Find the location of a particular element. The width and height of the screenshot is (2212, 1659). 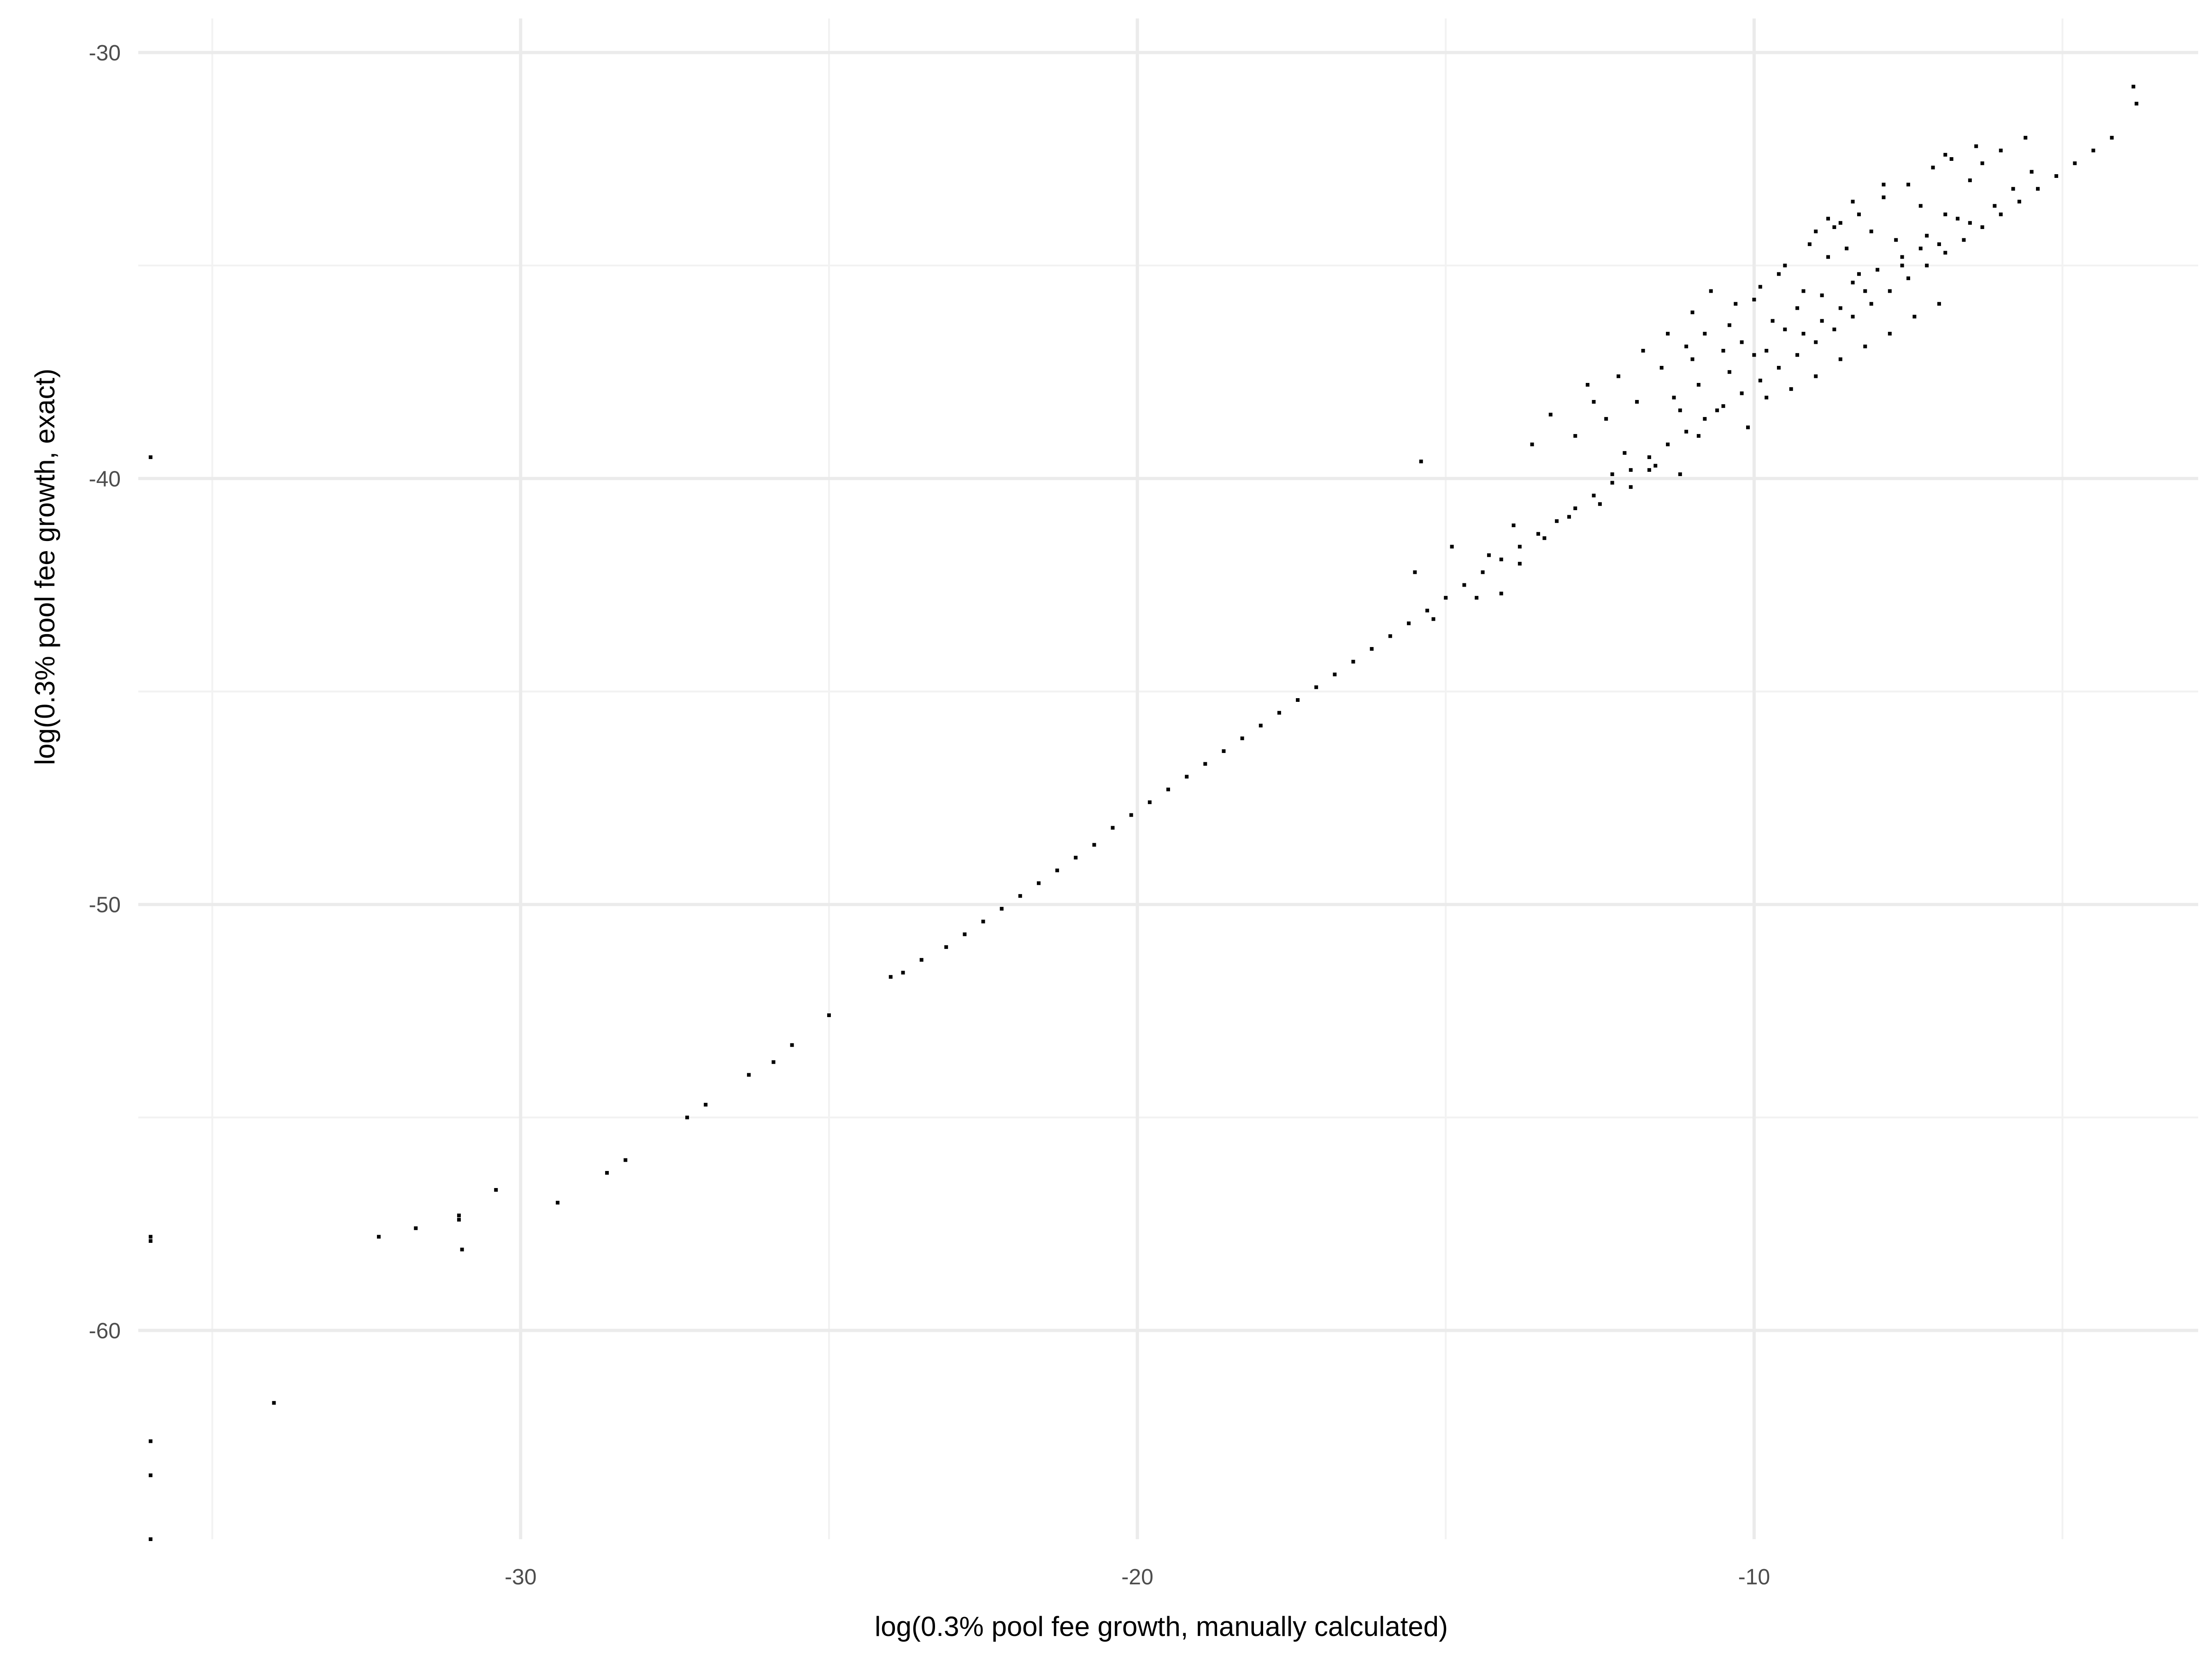

x-tick-label: -30 is located at coordinates (520, 1577).